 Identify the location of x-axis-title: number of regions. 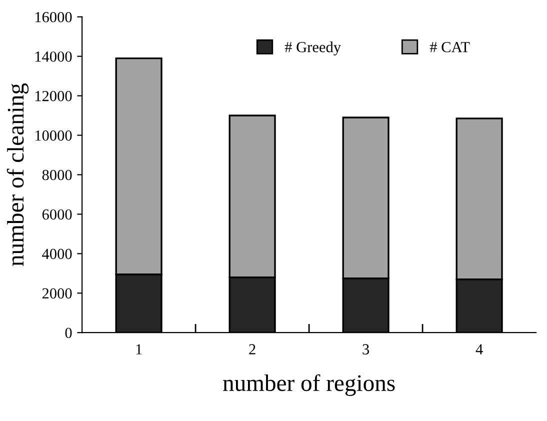
(309, 385).